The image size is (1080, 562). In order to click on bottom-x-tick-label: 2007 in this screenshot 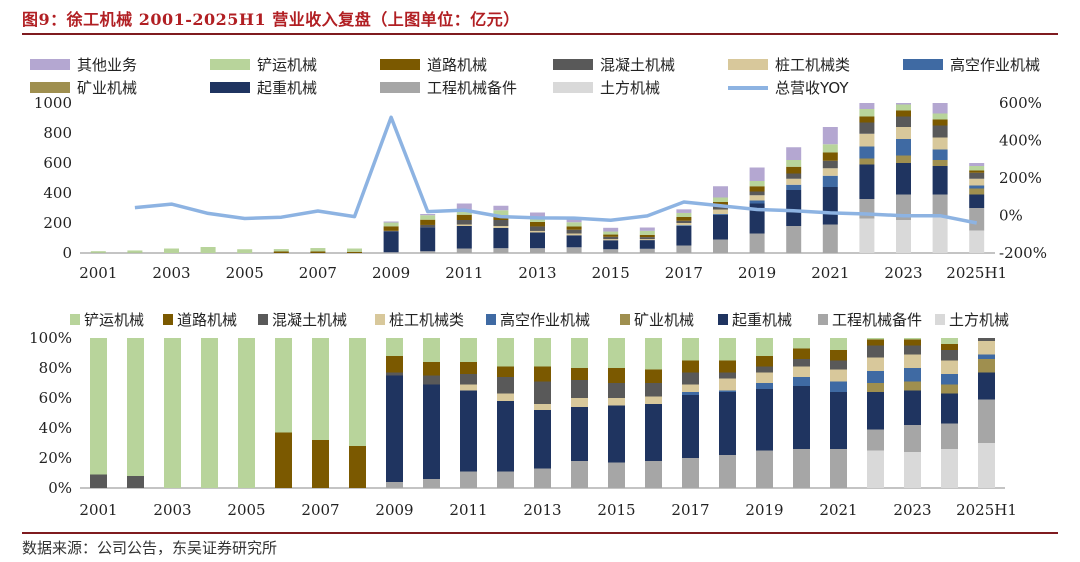, I will do `click(320, 510)`.